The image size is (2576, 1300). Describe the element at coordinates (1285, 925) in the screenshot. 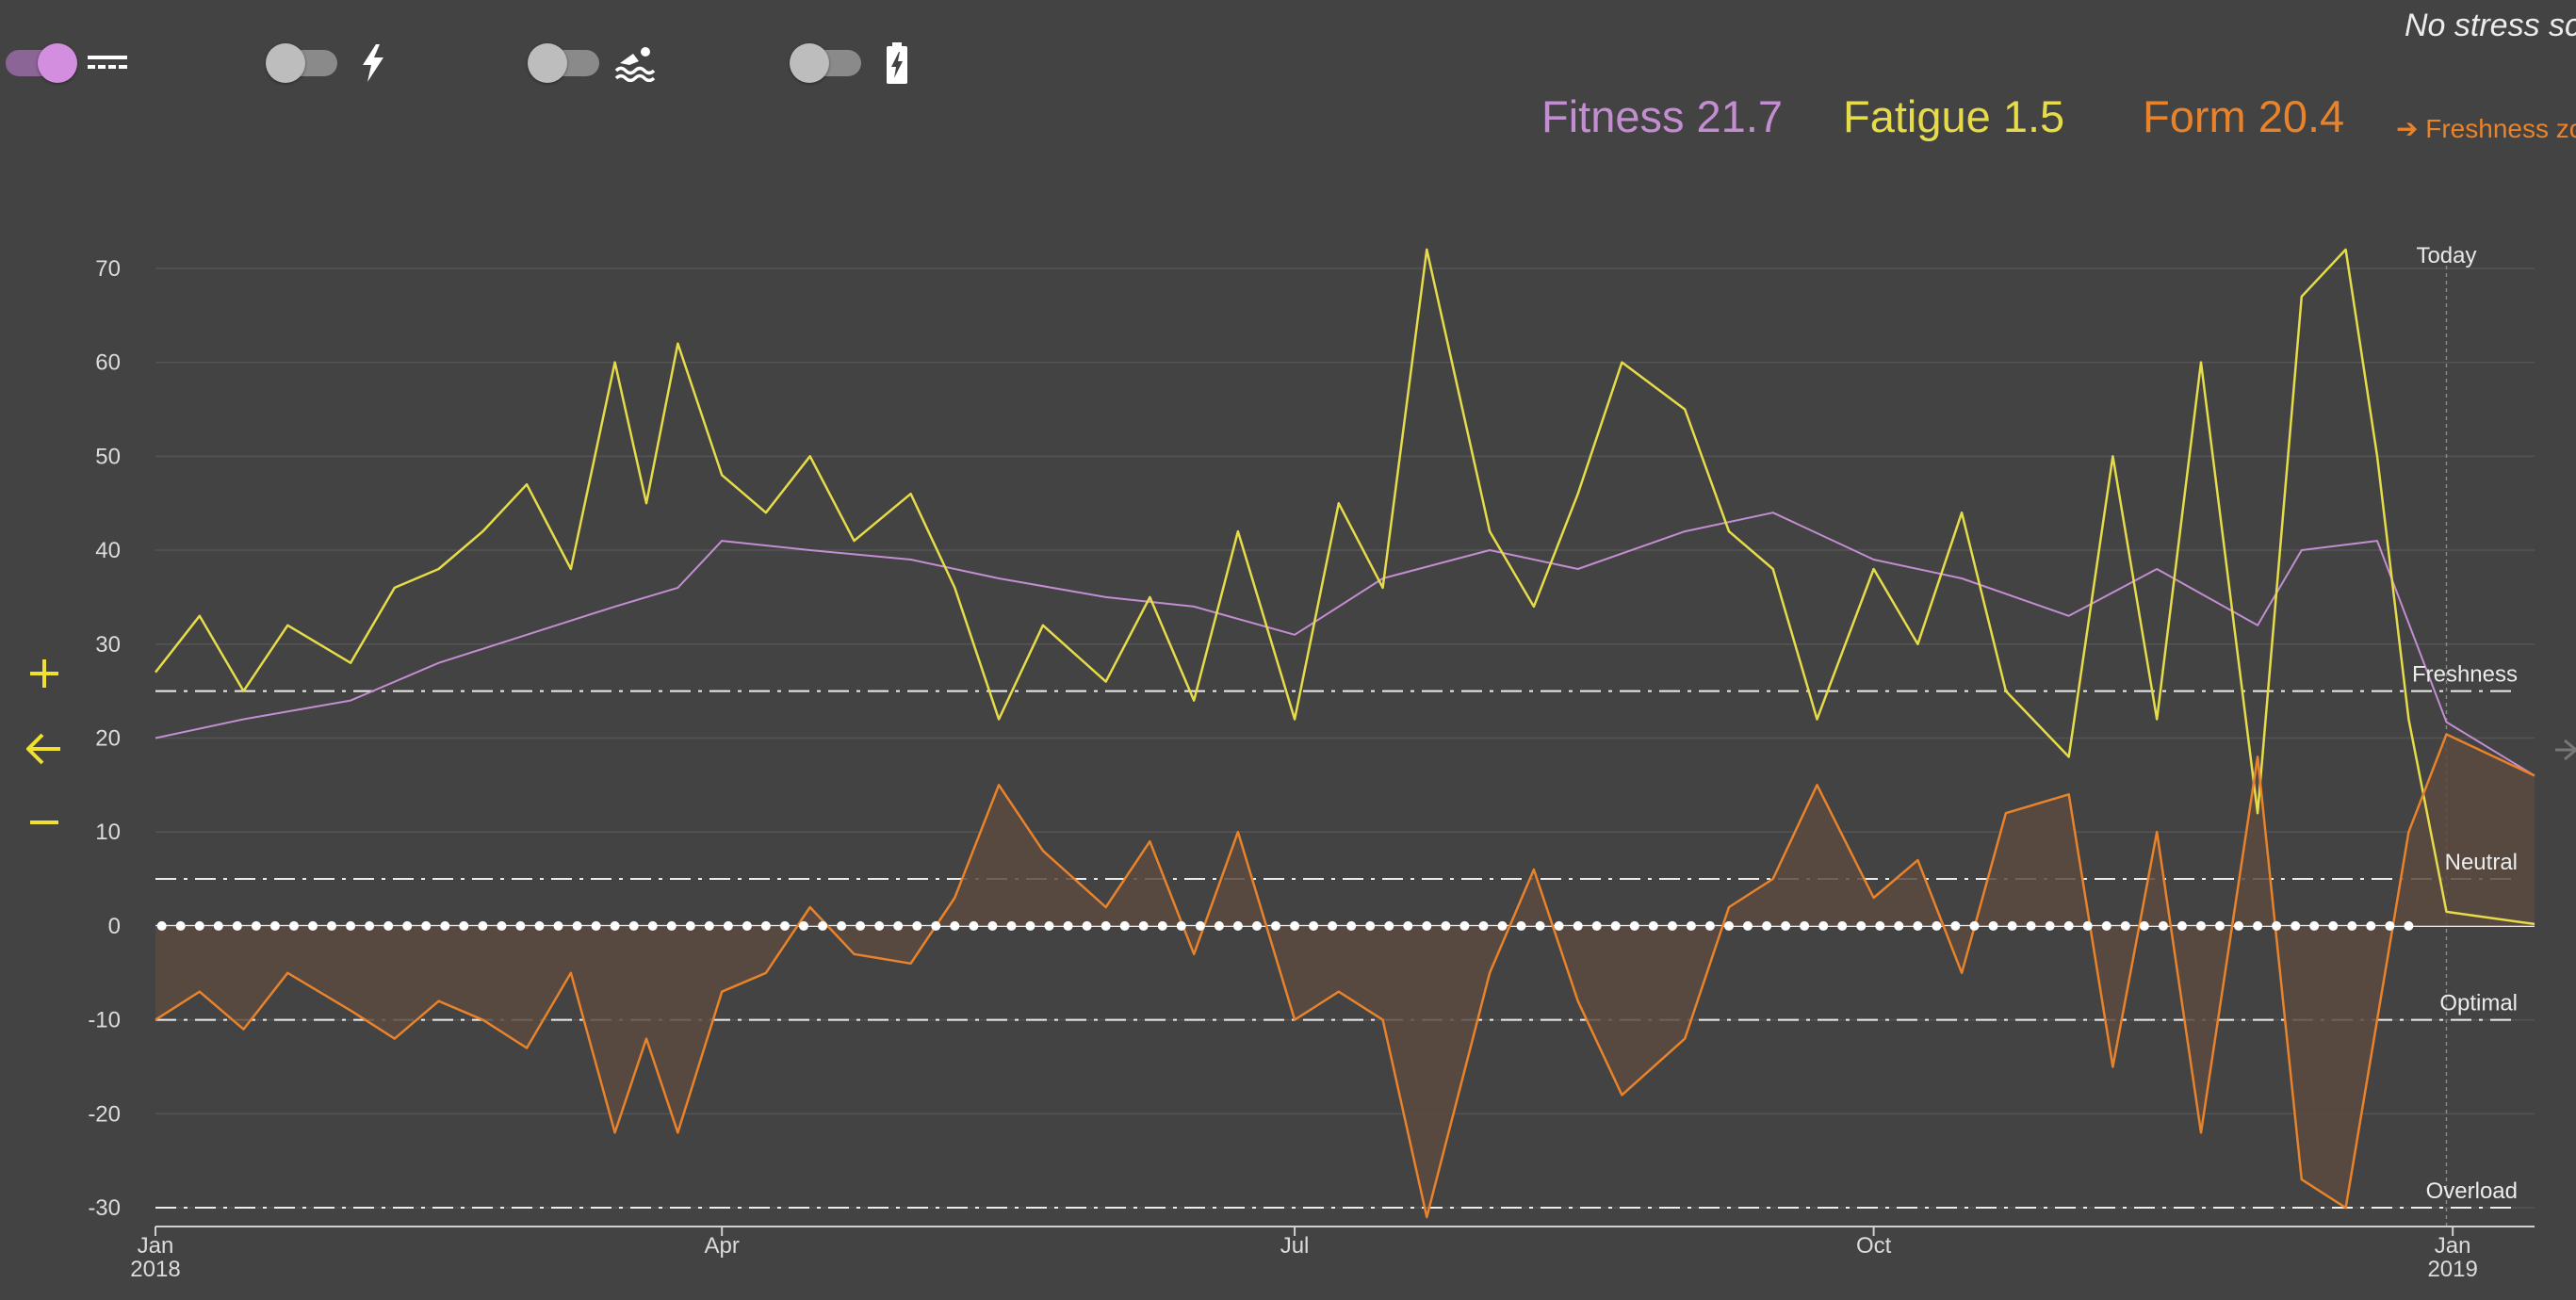

I see `activity-dots-layer` at that location.